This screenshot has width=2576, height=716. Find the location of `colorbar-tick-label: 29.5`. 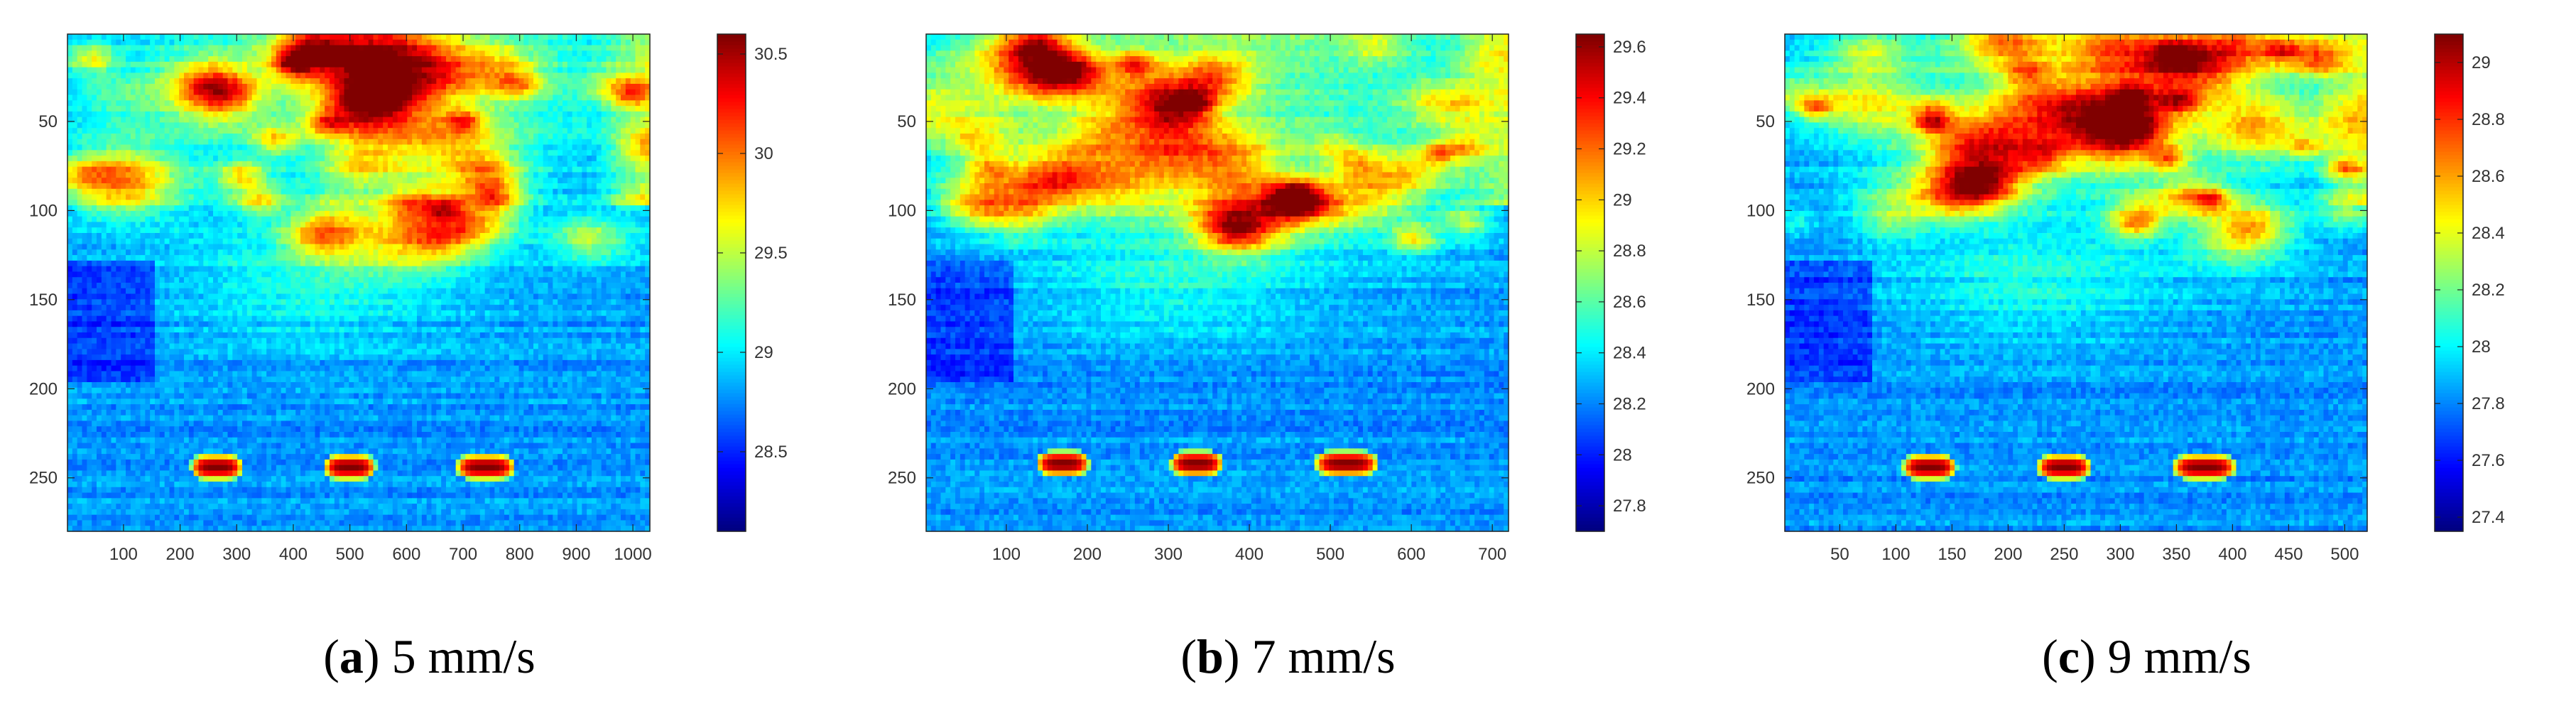

colorbar-tick-label: 29.5 is located at coordinates (771, 254).